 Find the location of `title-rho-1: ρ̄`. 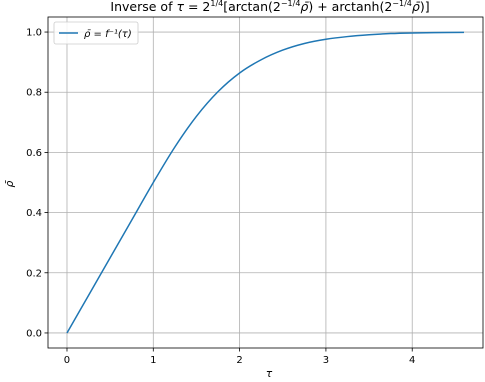

title-rho-1: ρ̄ is located at coordinates (304, 7).